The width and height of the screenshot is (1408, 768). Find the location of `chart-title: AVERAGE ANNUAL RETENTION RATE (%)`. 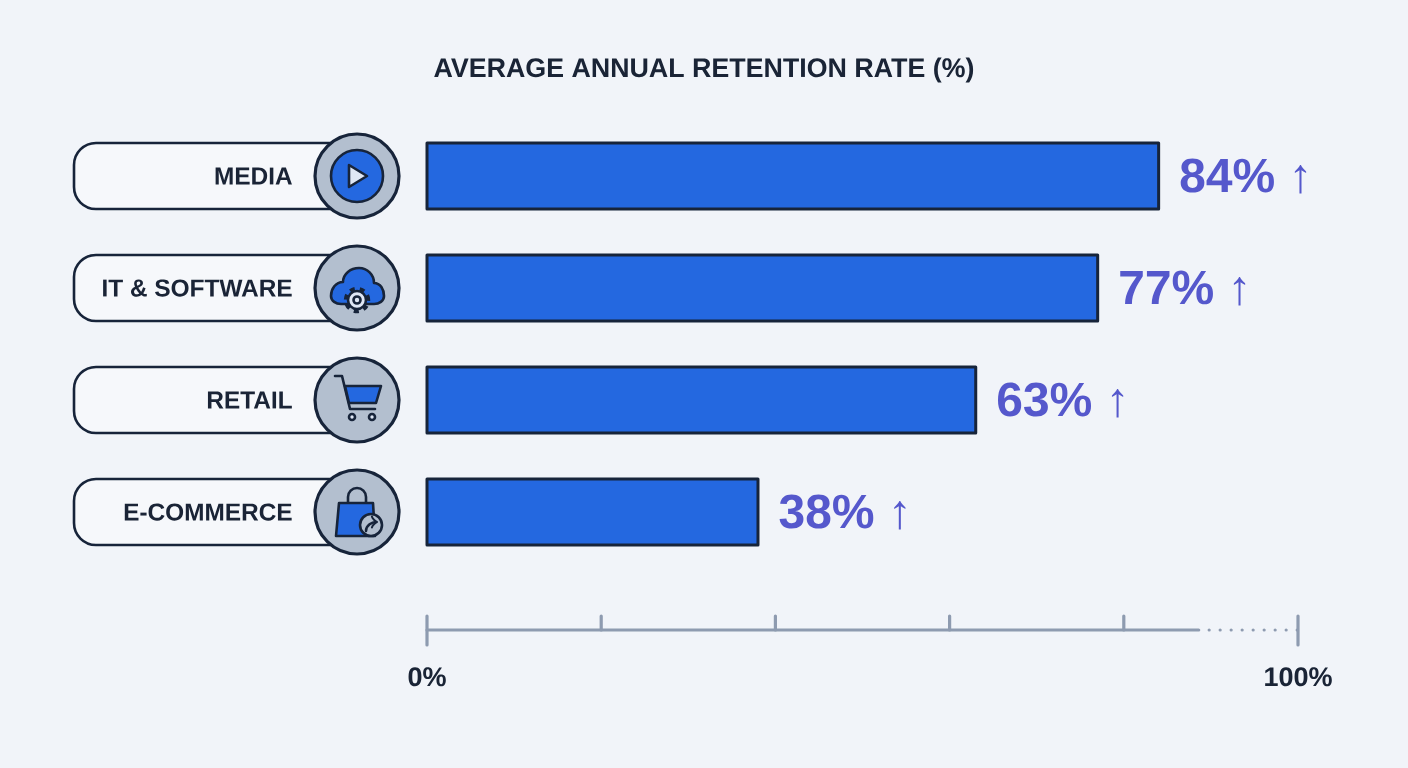

chart-title: AVERAGE ANNUAL RETENTION RATE (%) is located at coordinates (704, 70).